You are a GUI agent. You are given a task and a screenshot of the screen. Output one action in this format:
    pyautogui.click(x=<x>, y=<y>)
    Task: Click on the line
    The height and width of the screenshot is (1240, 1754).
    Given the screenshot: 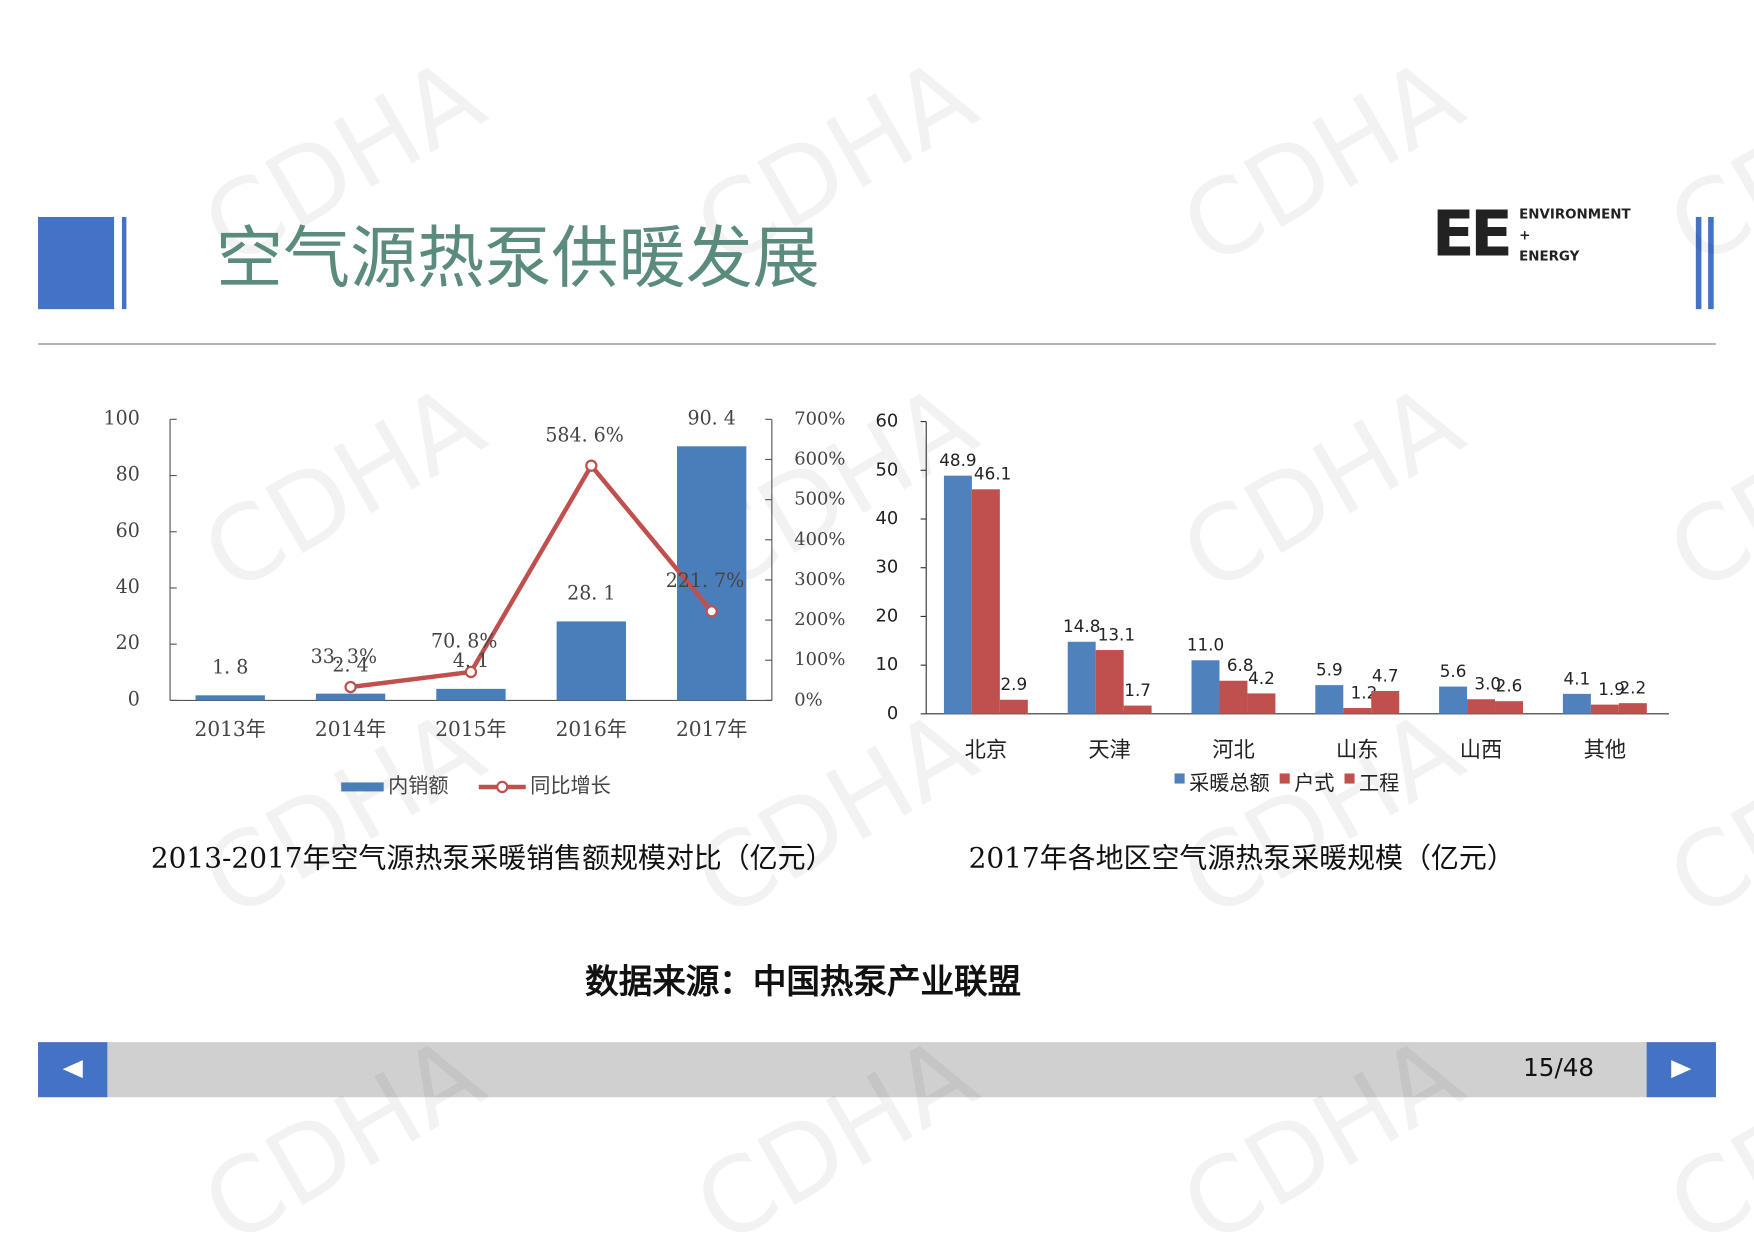 What is the action you would take?
    pyautogui.click(x=532, y=575)
    